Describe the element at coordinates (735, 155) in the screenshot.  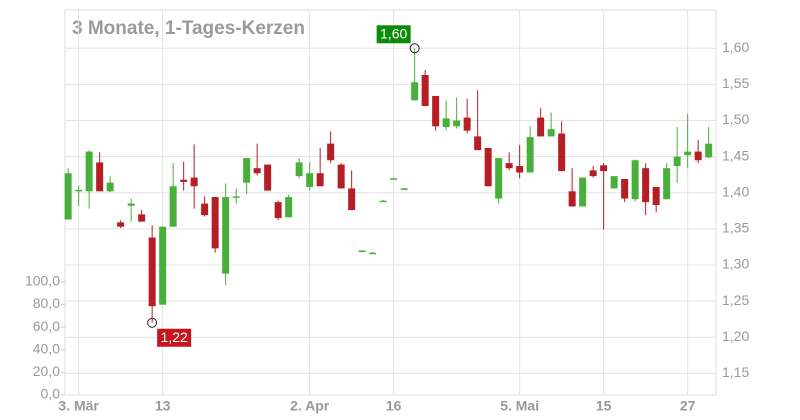
I see `y-tick-label: 1,45` at that location.